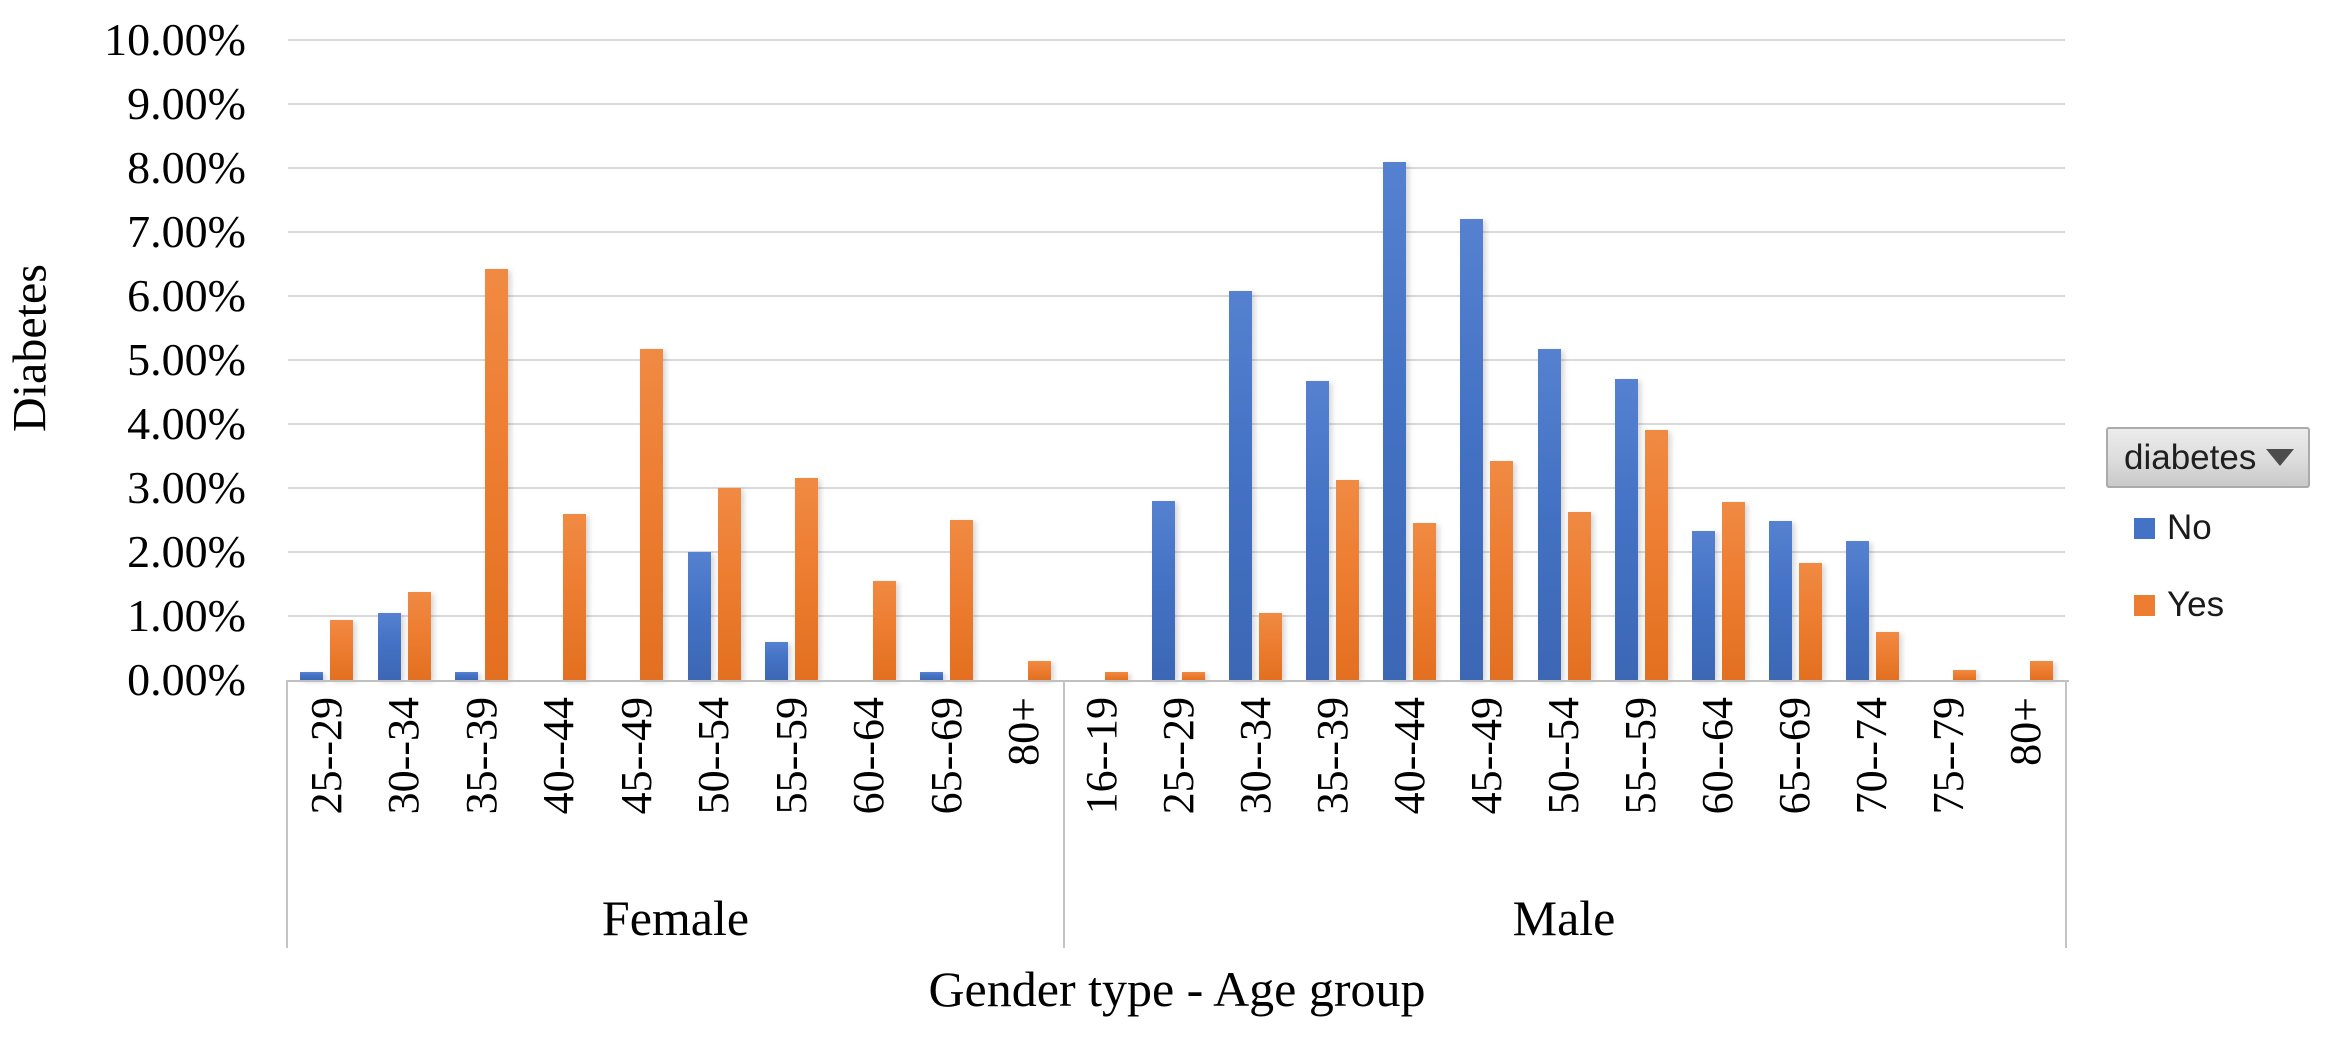 This screenshot has width=2334, height=1039. Describe the element at coordinates (1626, 529) in the screenshot. I see `bar-male-55--59-no` at that location.